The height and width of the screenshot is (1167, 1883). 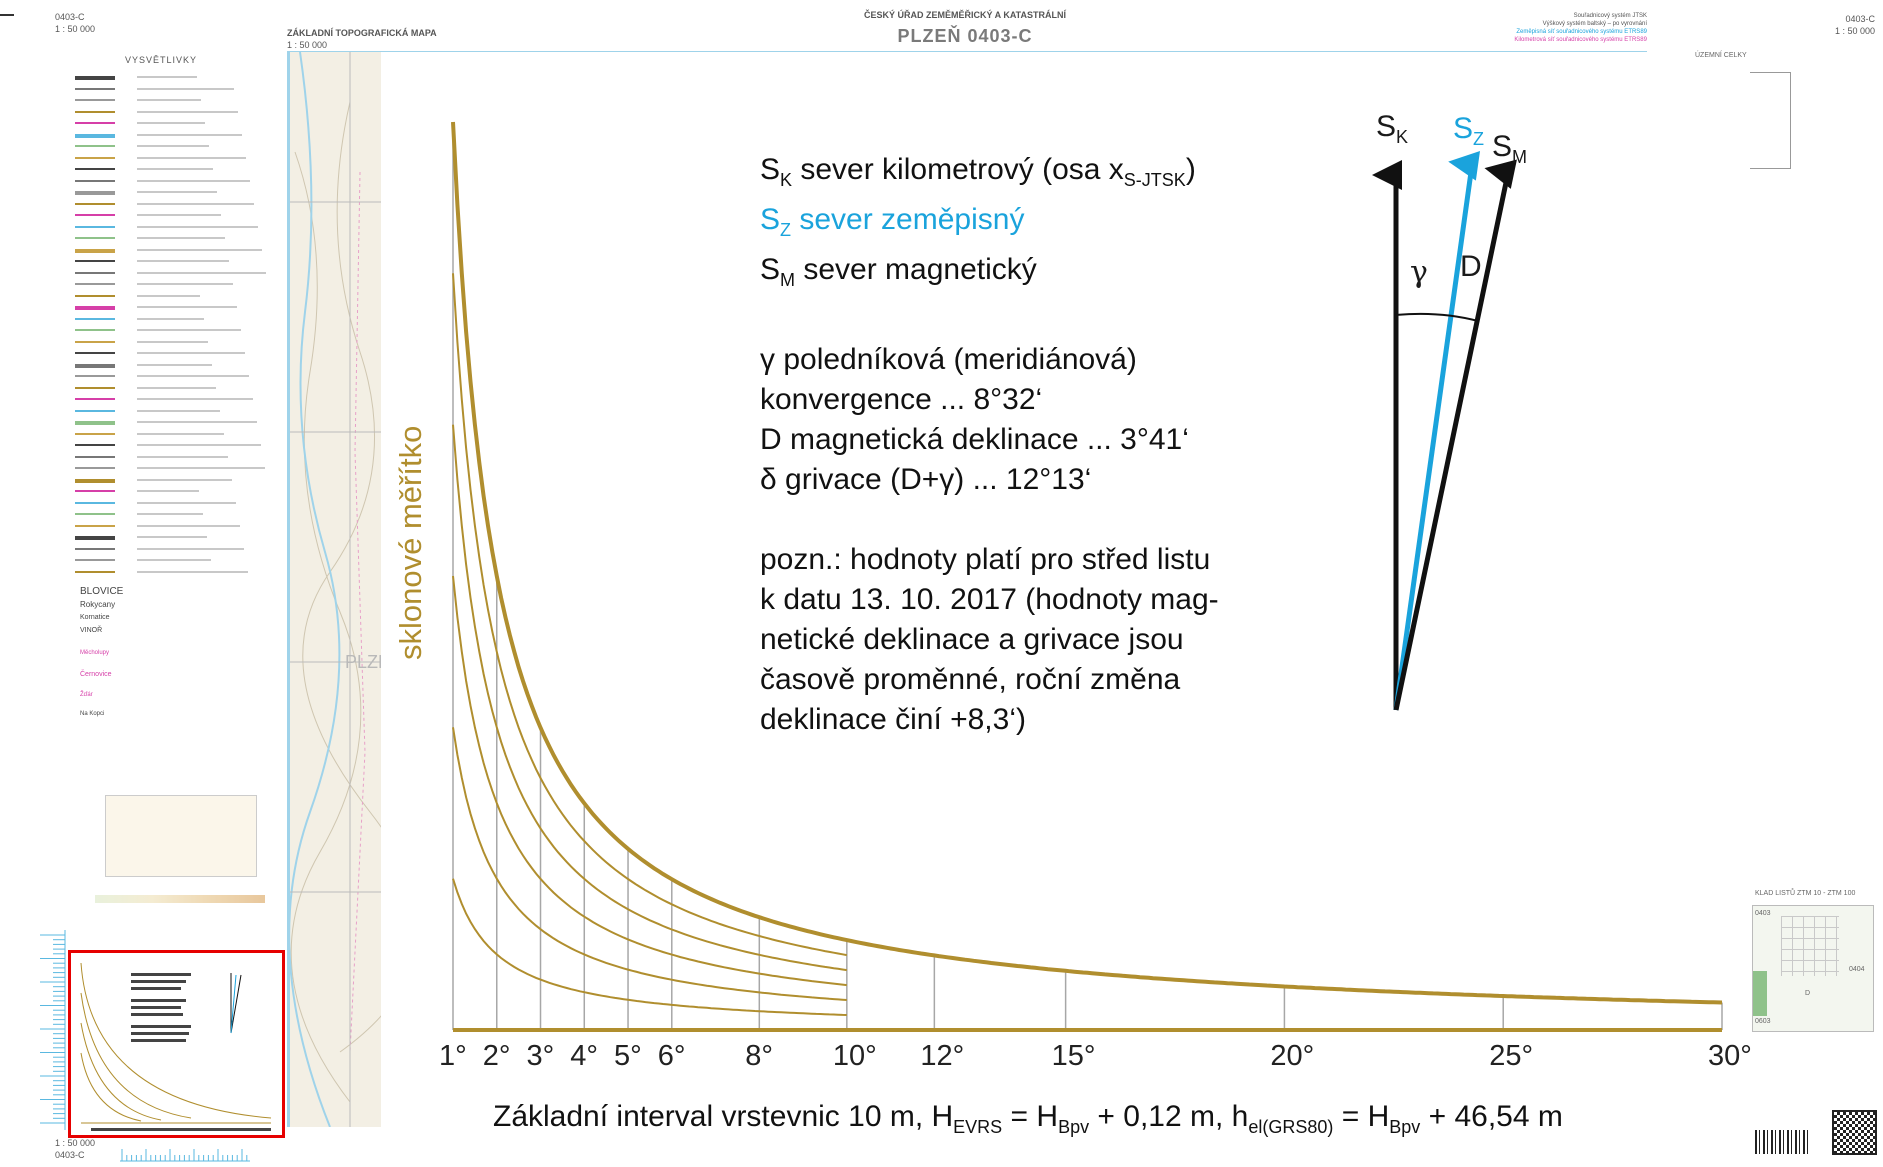 What do you see at coordinates (7, 15) in the screenshot?
I see `corner-mark` at bounding box center [7, 15].